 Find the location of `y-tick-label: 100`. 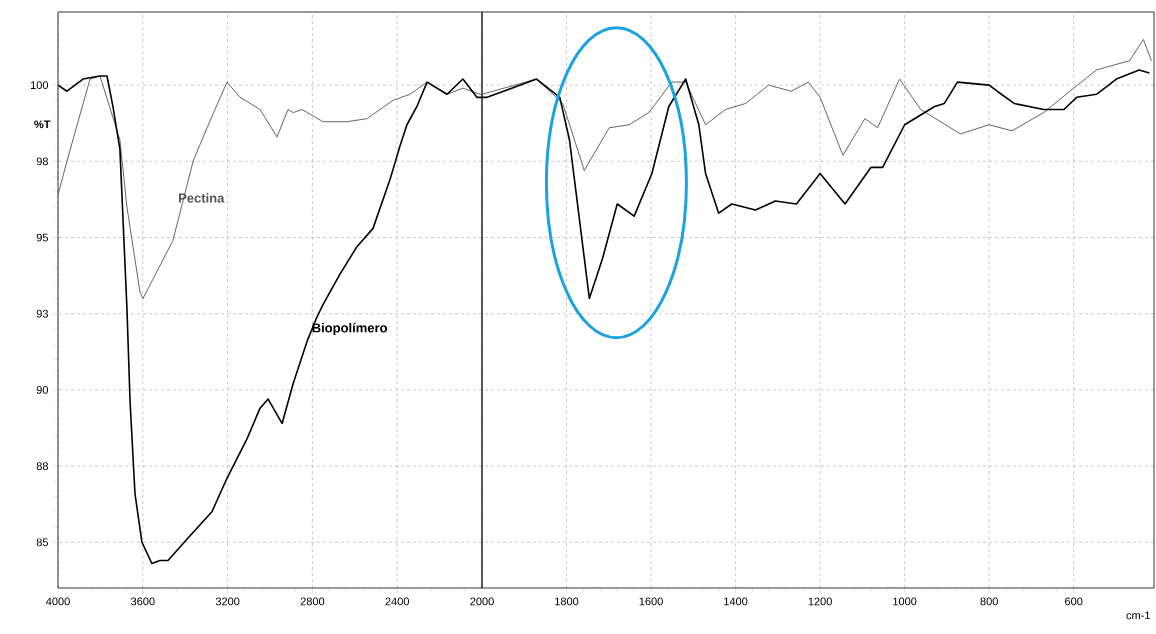

y-tick-label: 100 is located at coordinates (39, 85).